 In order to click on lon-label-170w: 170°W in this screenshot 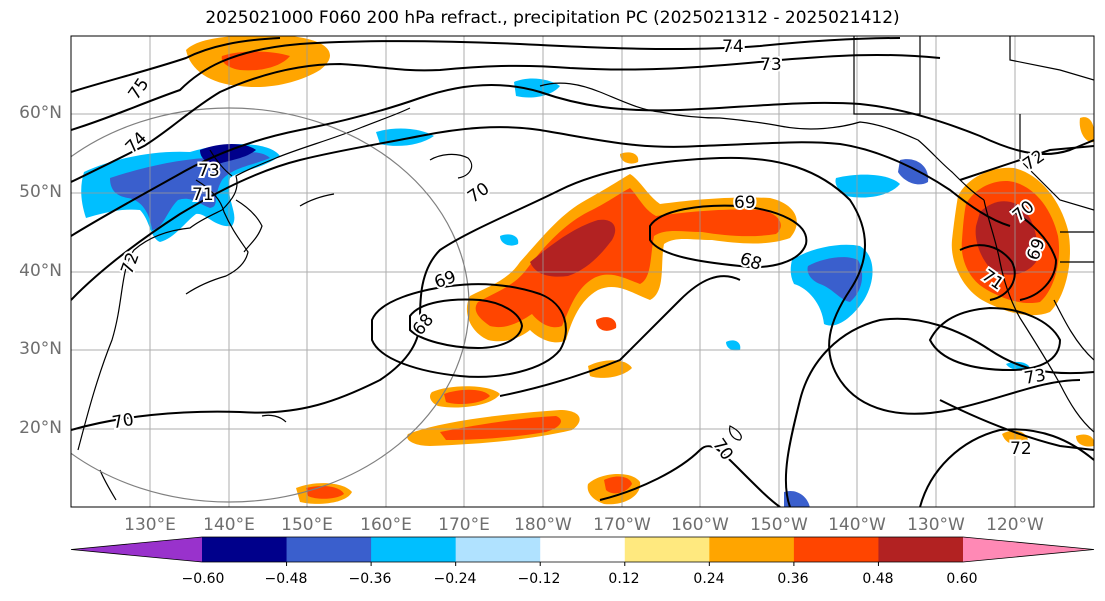, I will do `click(622, 525)`.